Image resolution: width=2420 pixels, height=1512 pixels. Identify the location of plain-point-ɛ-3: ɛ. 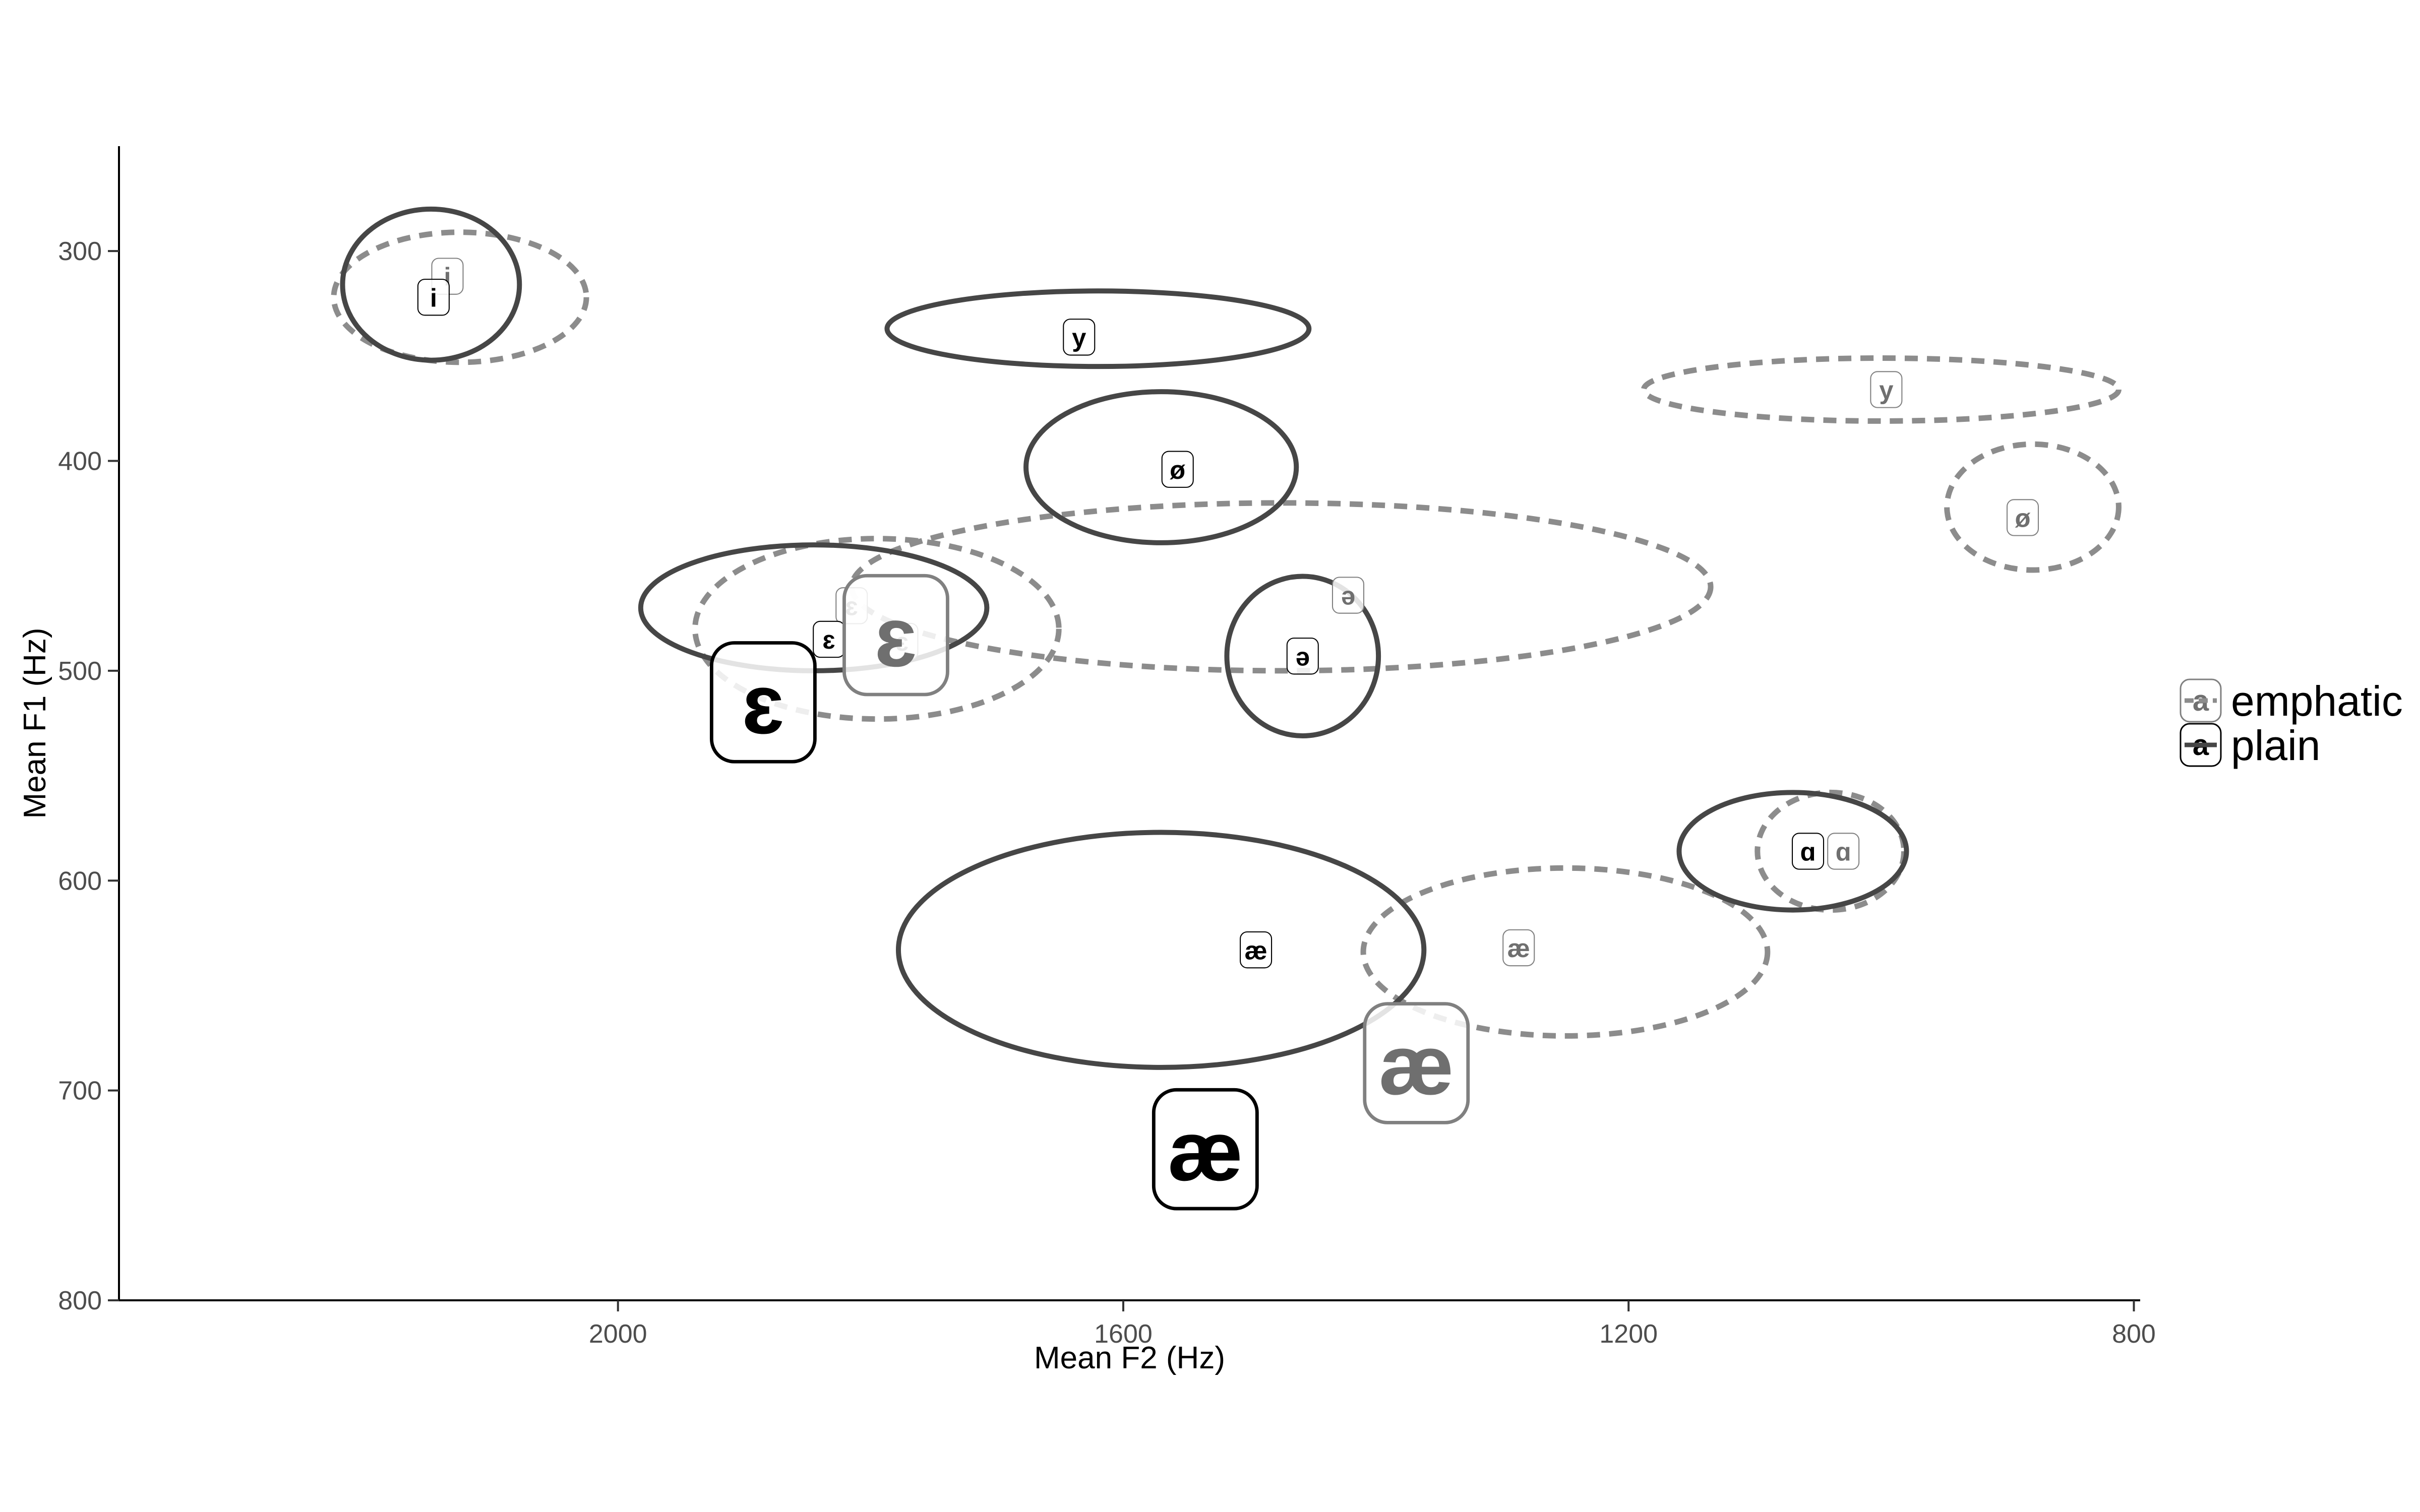
(829, 639).